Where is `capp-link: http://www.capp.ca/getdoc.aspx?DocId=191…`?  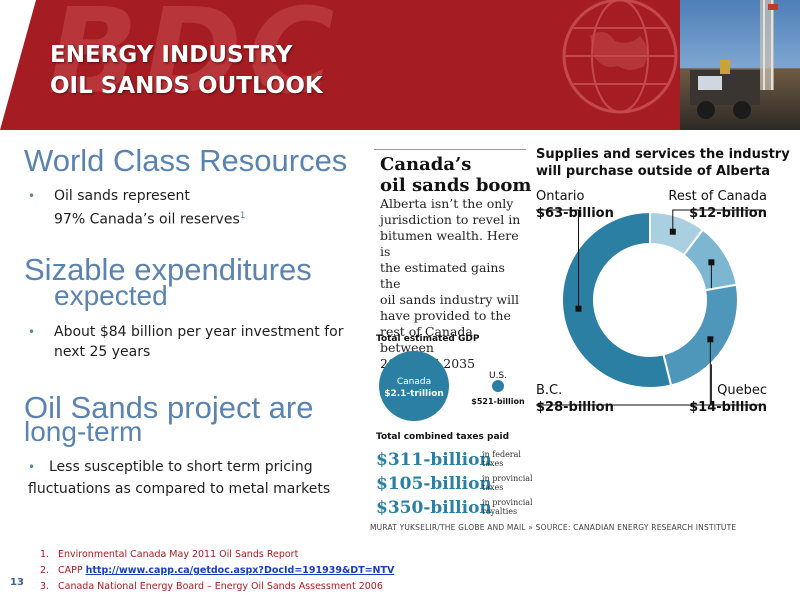 capp-link: http://www.capp.ca/getdoc.aspx?DocId=191… is located at coordinates (240, 570).